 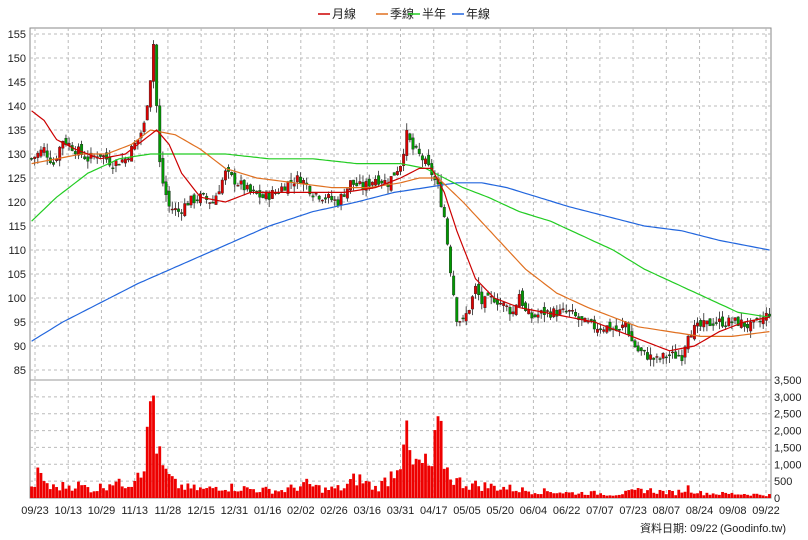 I want to click on date-tick-label: 08/07, so click(x=667, y=511).